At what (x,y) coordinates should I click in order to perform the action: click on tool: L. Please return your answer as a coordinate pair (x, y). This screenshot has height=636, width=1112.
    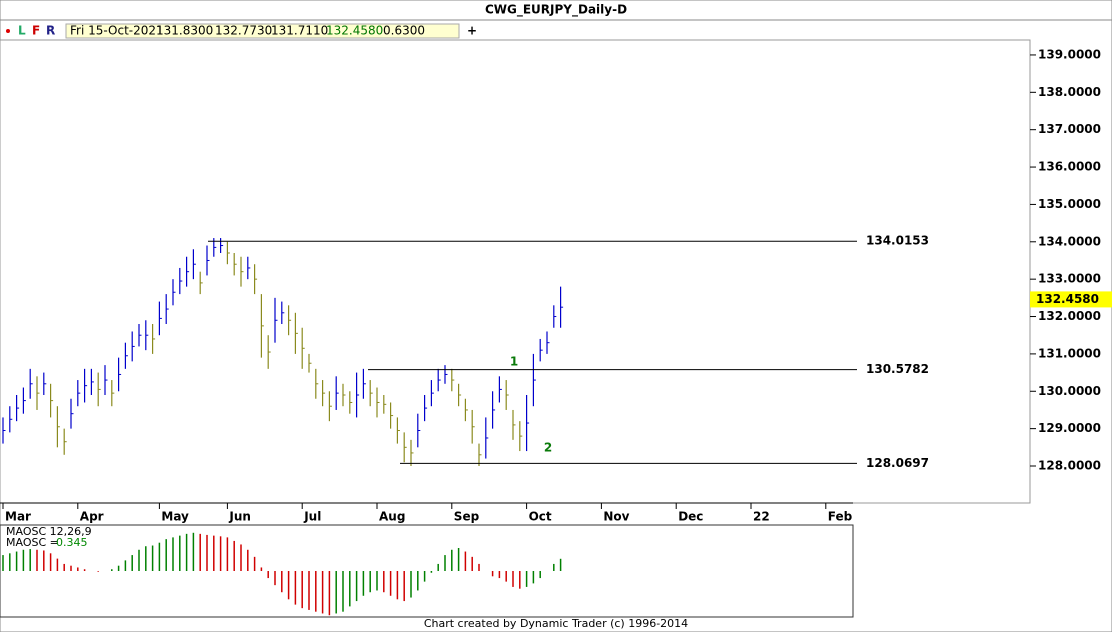
    Looking at the image, I should click on (22, 31).